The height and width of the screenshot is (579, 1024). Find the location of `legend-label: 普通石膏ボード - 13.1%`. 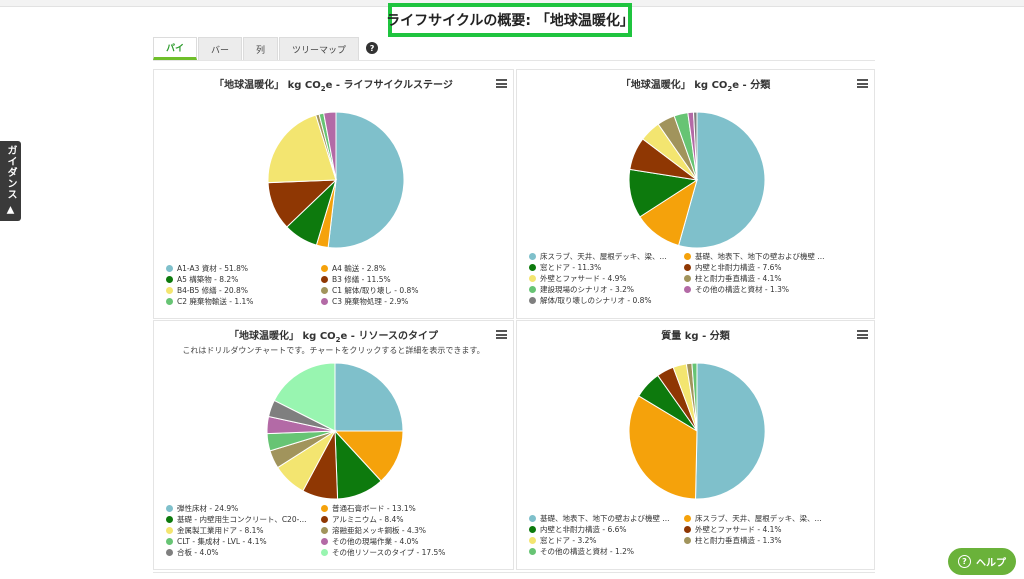

legend-label: 普通石膏ボード - 13.1% is located at coordinates (374, 508).